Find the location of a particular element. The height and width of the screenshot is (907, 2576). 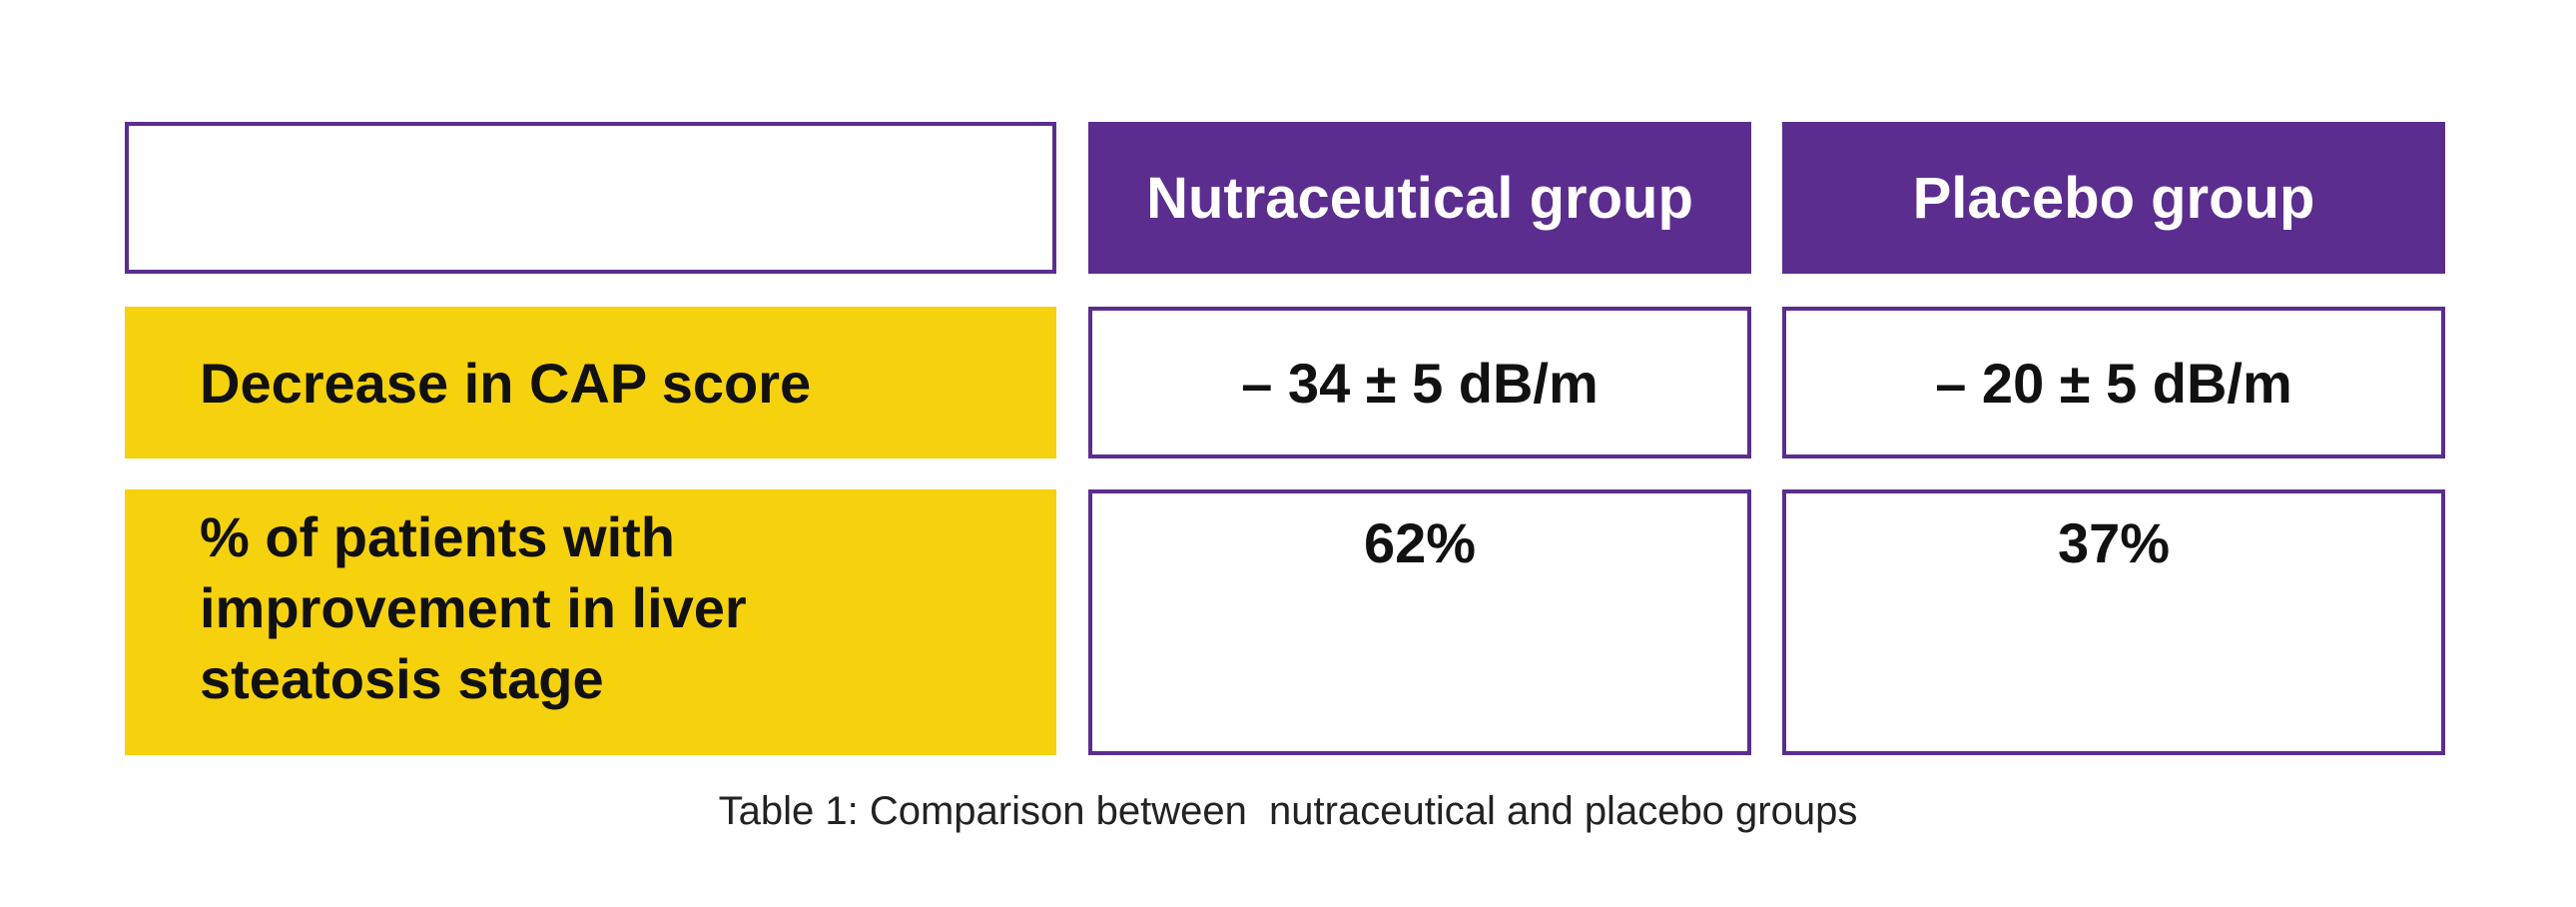

row-label-steatosis-line: steatosis stage is located at coordinates (402, 678).